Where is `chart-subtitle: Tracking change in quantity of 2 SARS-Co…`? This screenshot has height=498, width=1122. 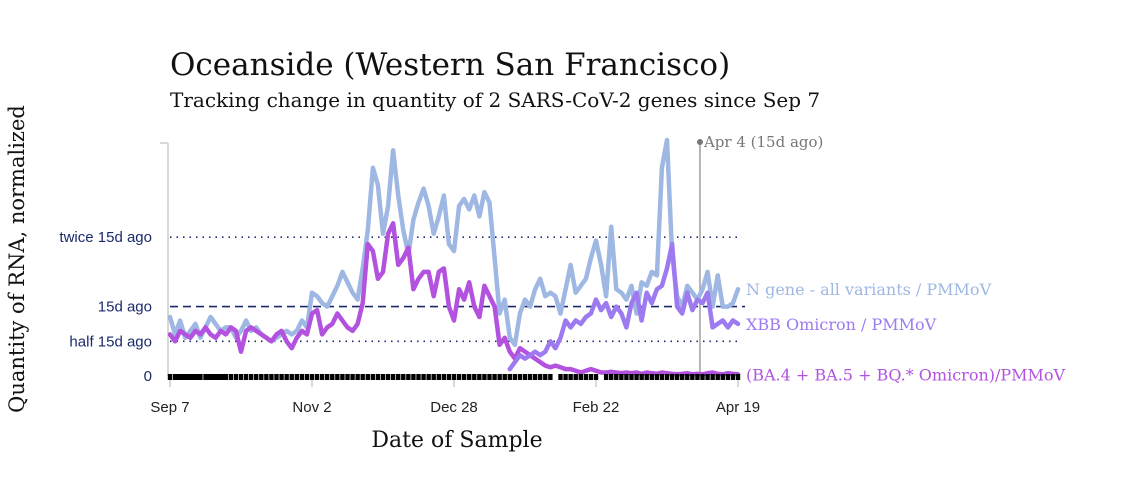
chart-subtitle: Tracking change in quantity of 2 SARS-Co… is located at coordinates (495, 100).